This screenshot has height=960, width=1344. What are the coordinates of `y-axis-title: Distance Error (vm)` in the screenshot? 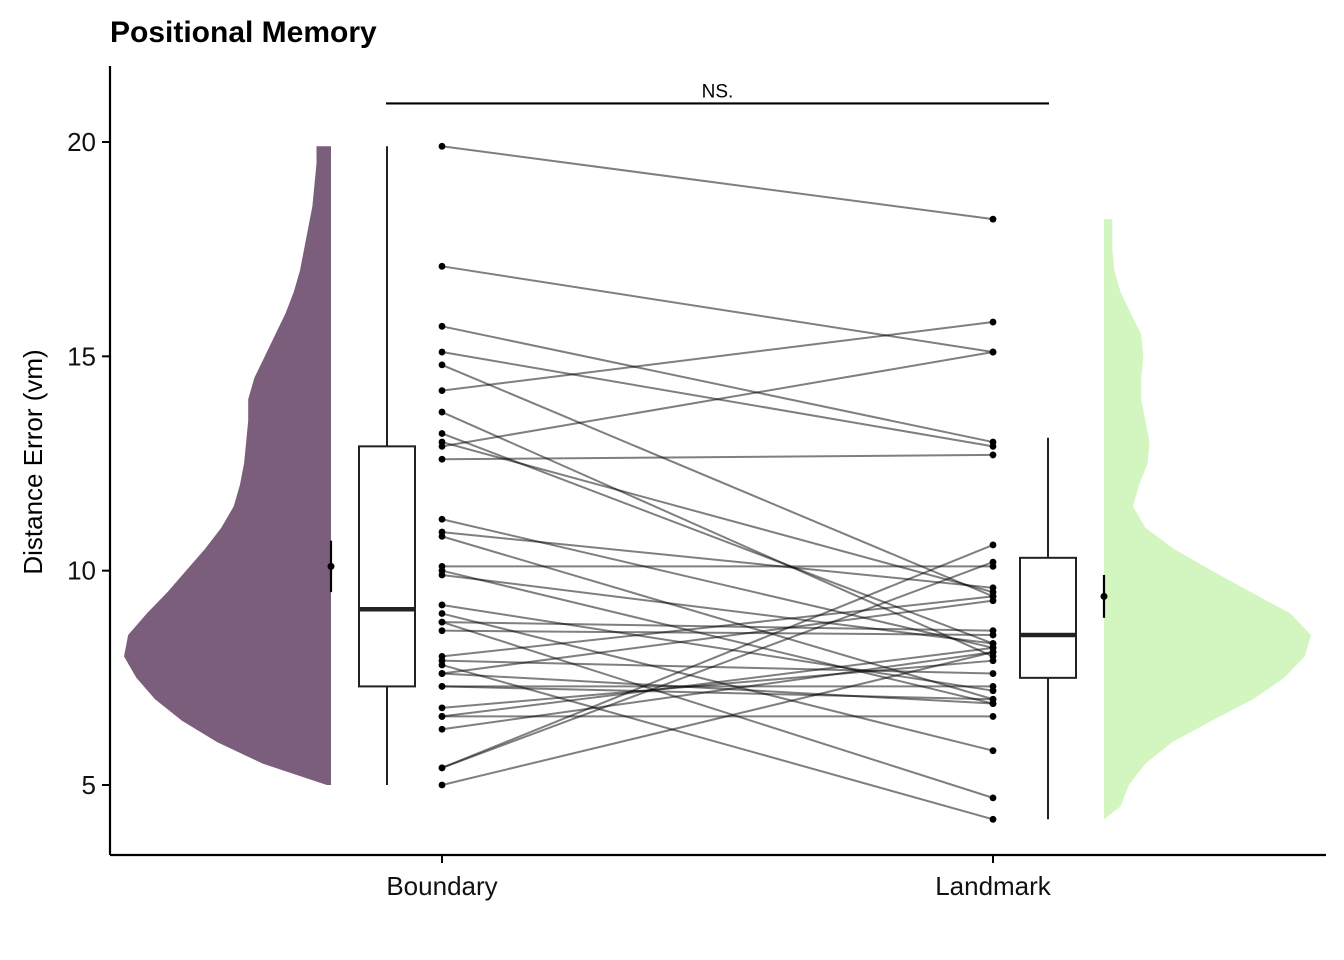 It's located at (33, 461).